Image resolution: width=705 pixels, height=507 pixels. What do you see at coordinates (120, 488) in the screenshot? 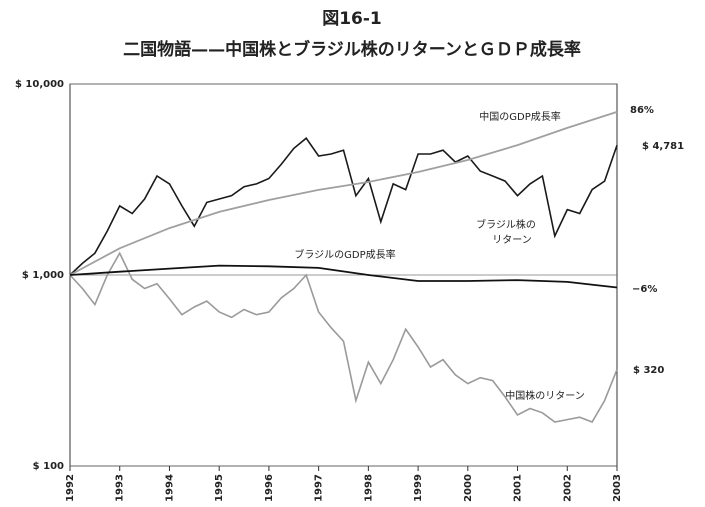
I see `x-tick-label: 1993` at bounding box center [120, 488].